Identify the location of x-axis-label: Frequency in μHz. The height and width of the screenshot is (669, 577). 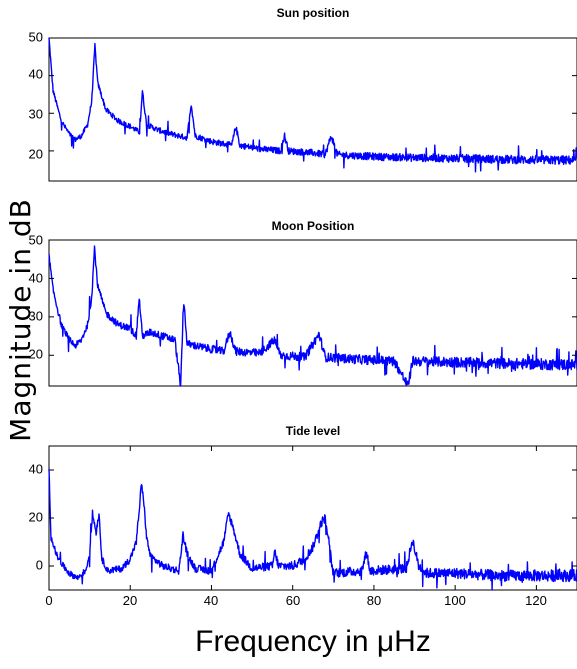
(313, 641).